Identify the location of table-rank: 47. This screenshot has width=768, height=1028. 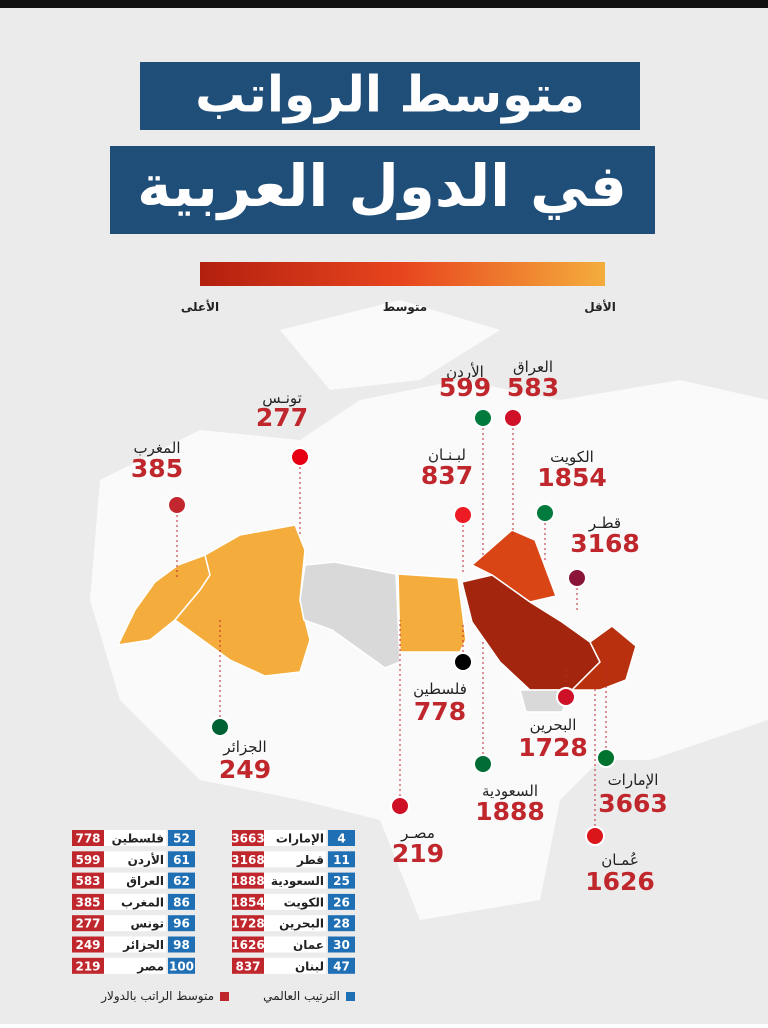
(341, 966).